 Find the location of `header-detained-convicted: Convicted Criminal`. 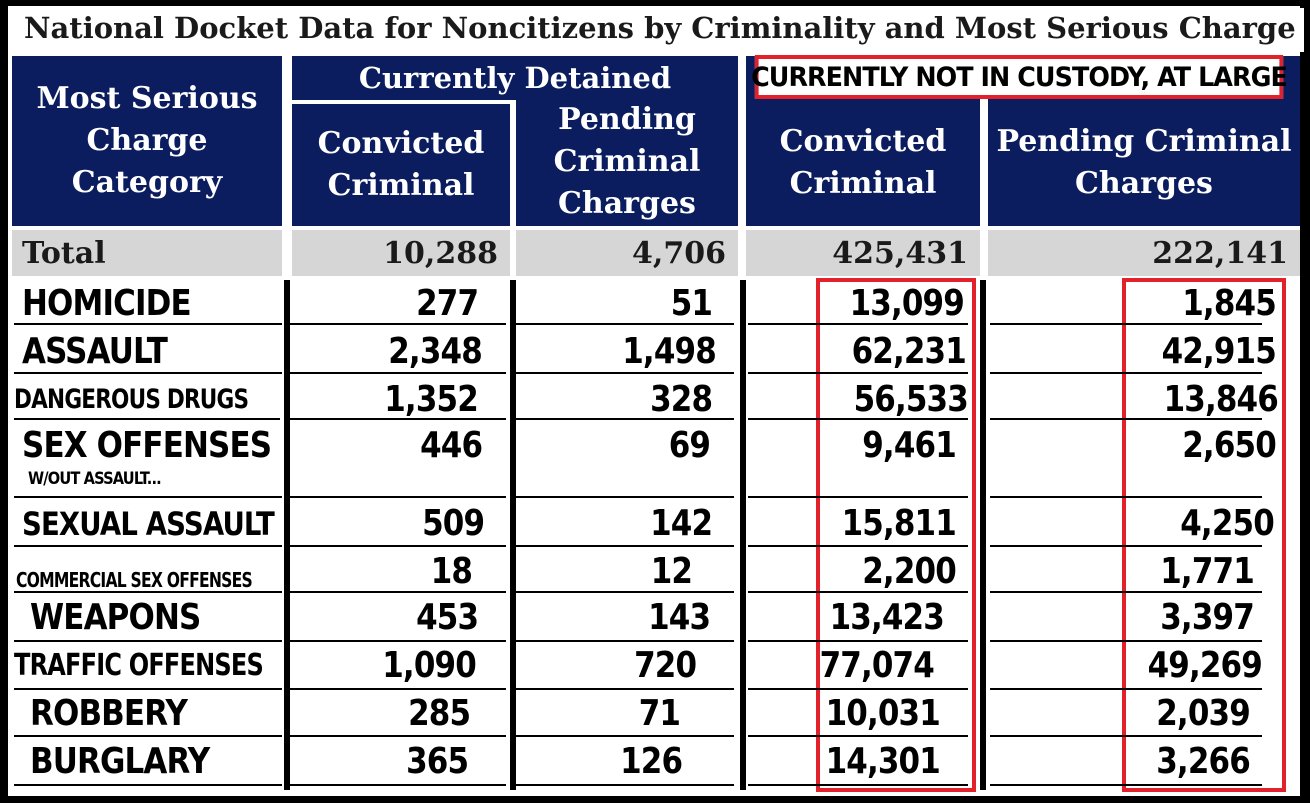

header-detained-convicted: Convicted Criminal is located at coordinates (401, 165).